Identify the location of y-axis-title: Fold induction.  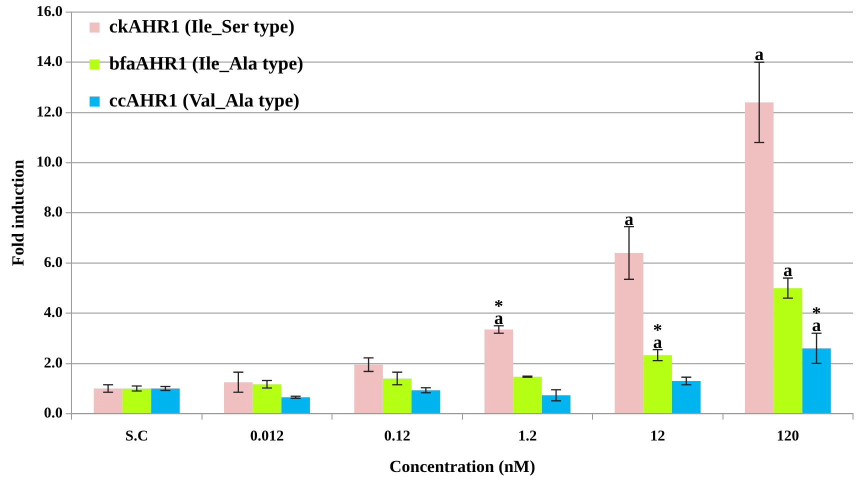
(18, 212).